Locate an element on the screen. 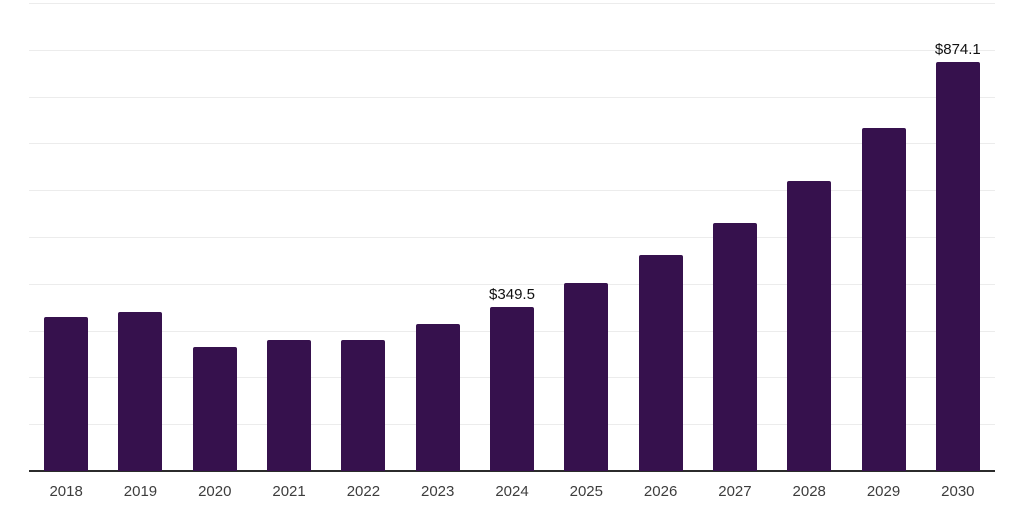 This screenshot has height=512, width=1024. x-axis-label-2028: 2028 is located at coordinates (809, 491).